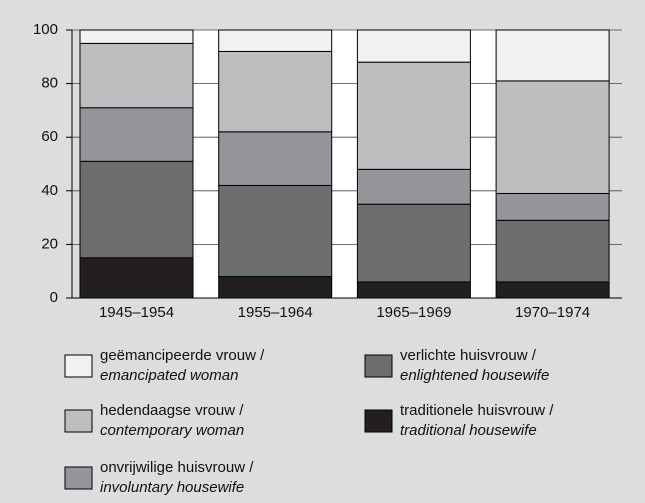 This screenshot has height=503, width=645. Describe the element at coordinates (49, 136) in the screenshot. I see `y-tick-label: 60` at that location.